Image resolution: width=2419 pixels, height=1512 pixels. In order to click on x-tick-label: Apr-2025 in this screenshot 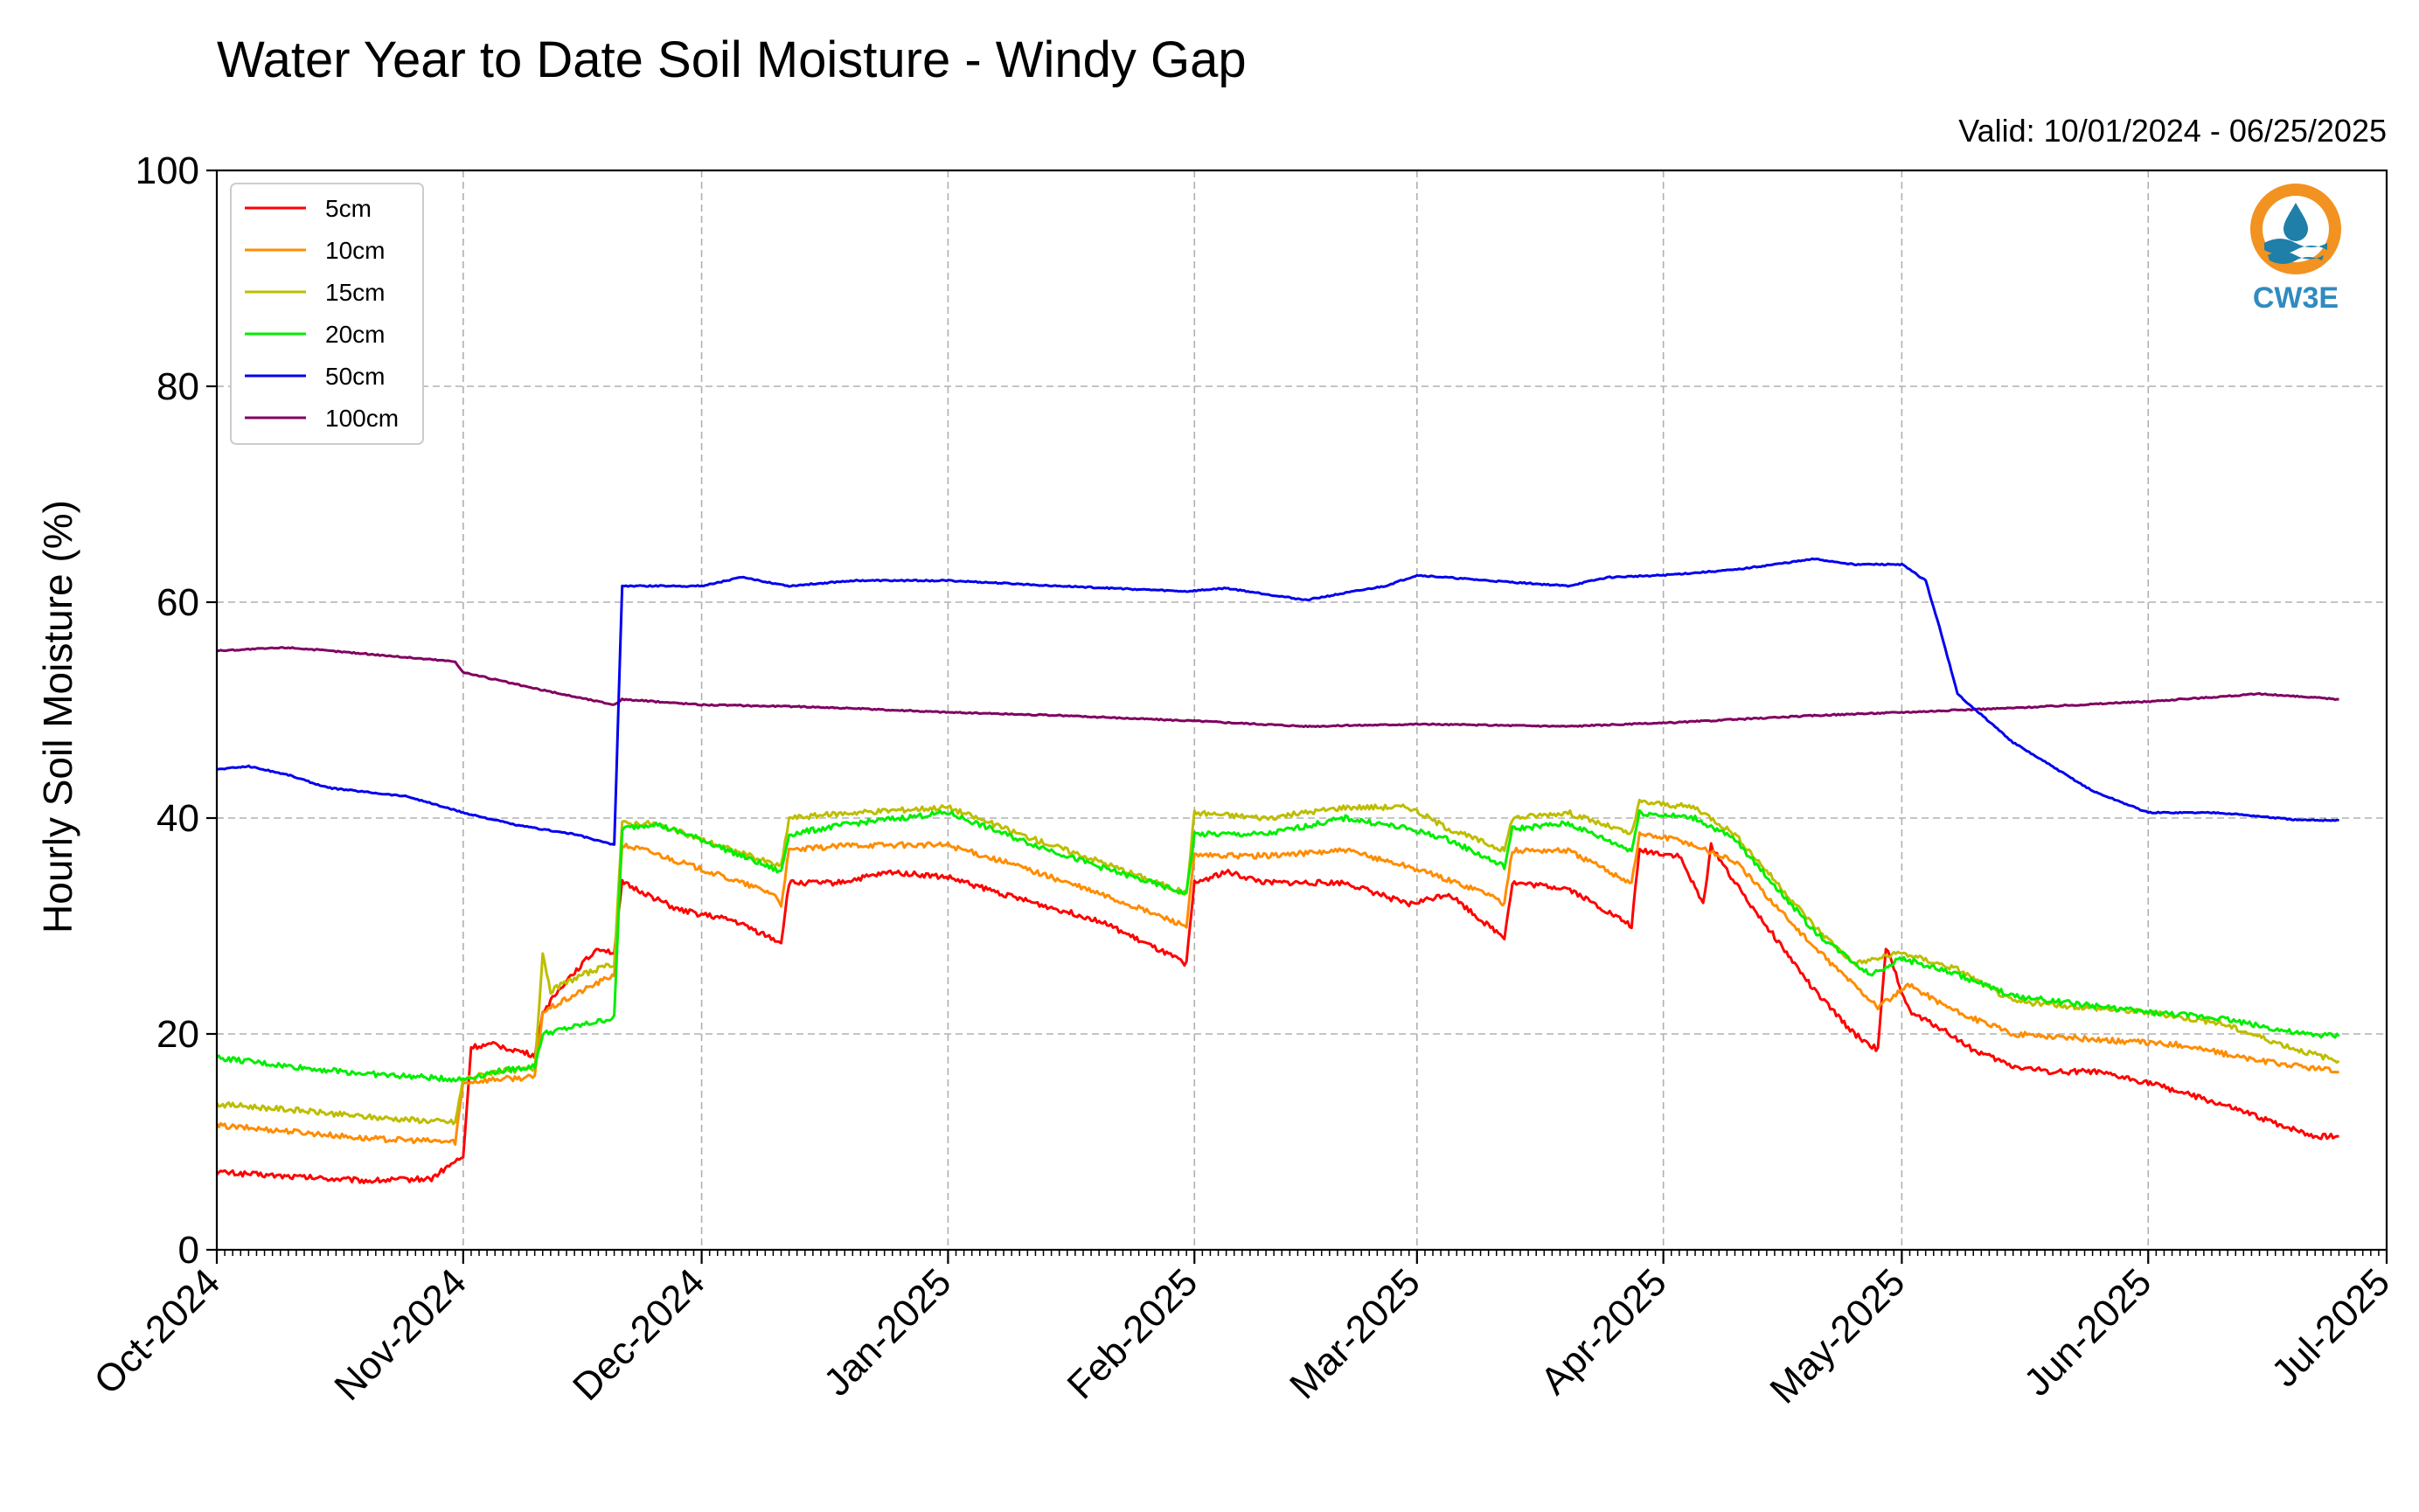, I will do `click(1604, 1331)`.